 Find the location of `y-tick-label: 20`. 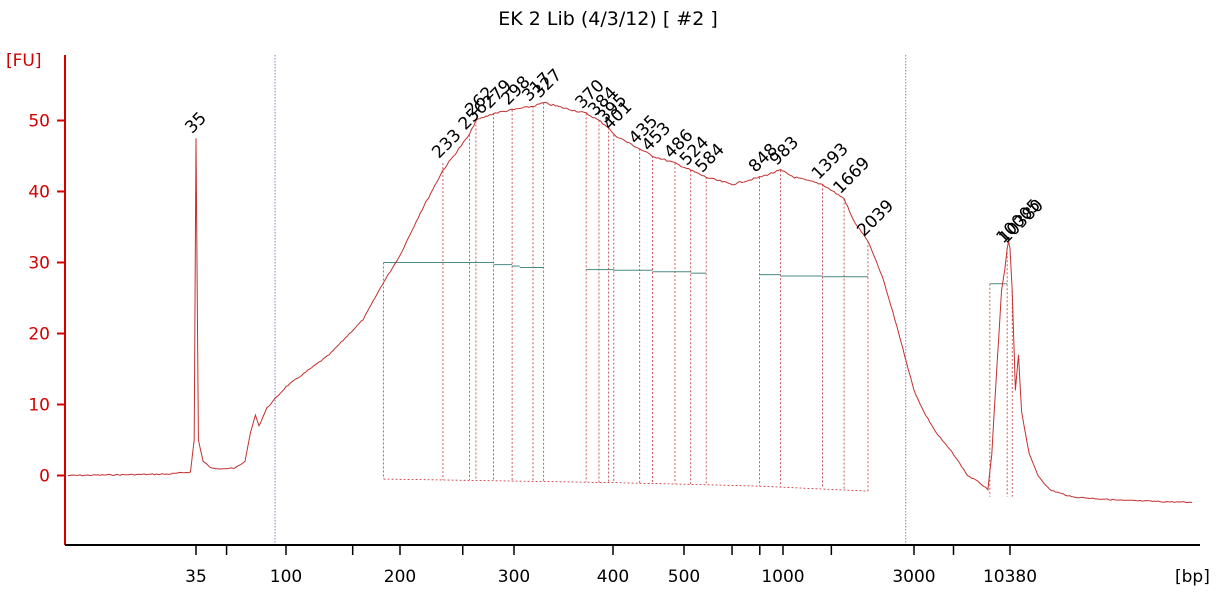

y-tick-label: 20 is located at coordinates (39, 335).